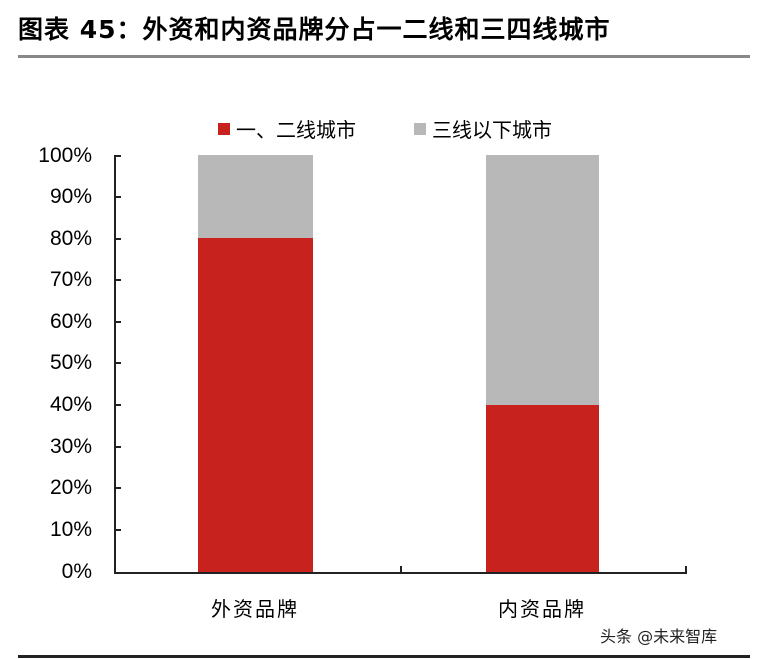  I want to click on title-divider, so click(384, 56).